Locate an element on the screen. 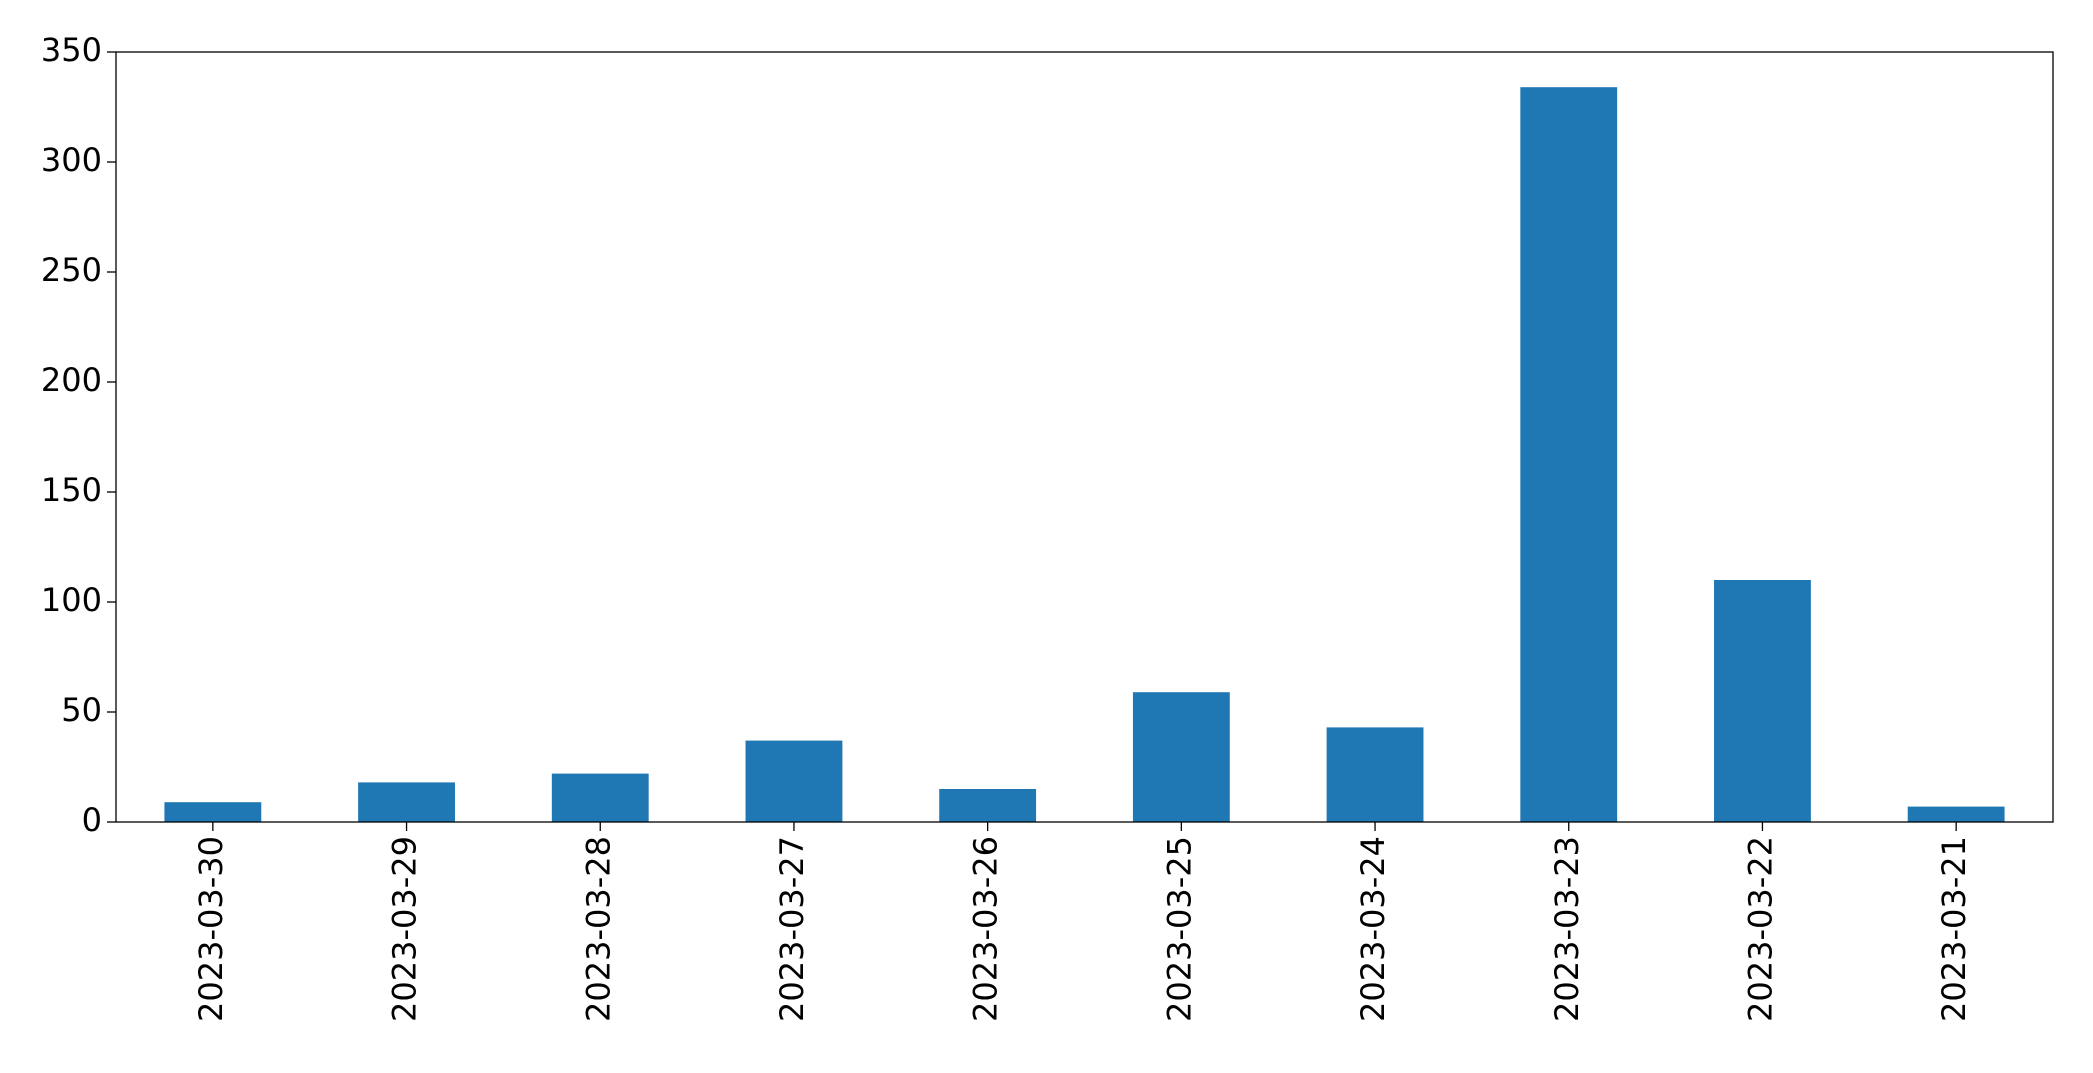 The image size is (2093, 1073). y-tick-label: 200 is located at coordinates (71, 380).